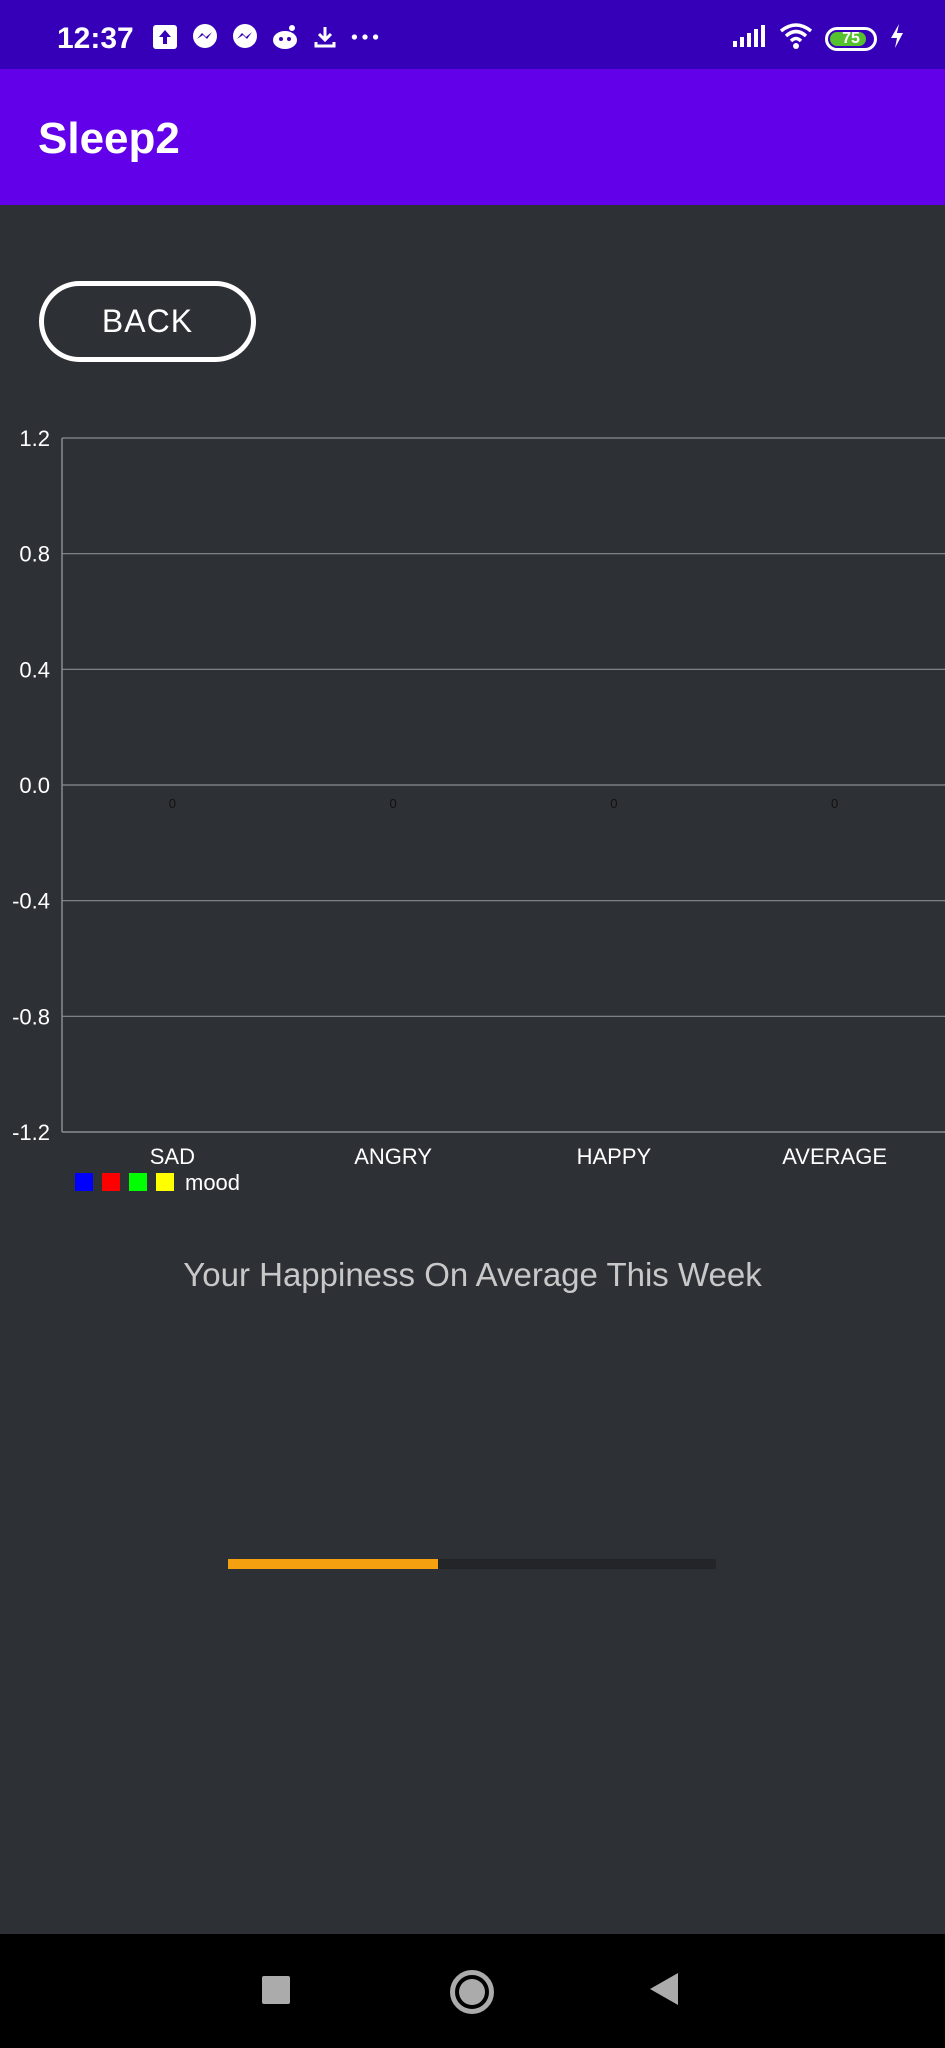 Image resolution: width=945 pixels, height=2048 pixels. What do you see at coordinates (95, 38) in the screenshot?
I see `status-time: 12:37` at bounding box center [95, 38].